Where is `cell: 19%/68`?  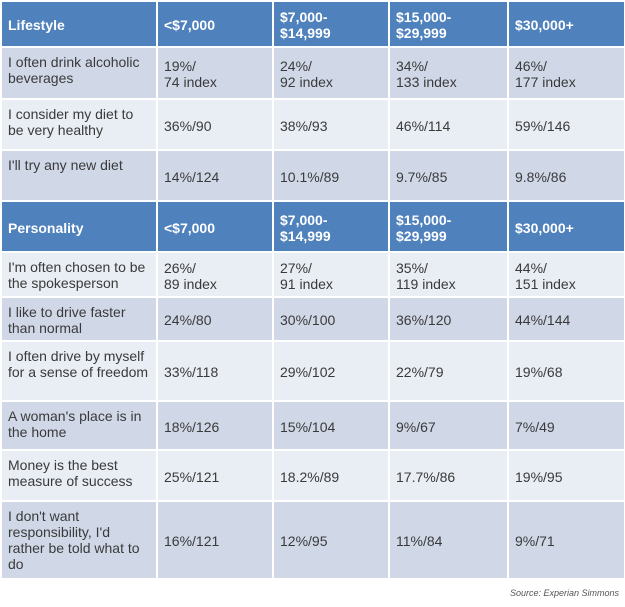 cell: 19%/68 is located at coordinates (566, 371).